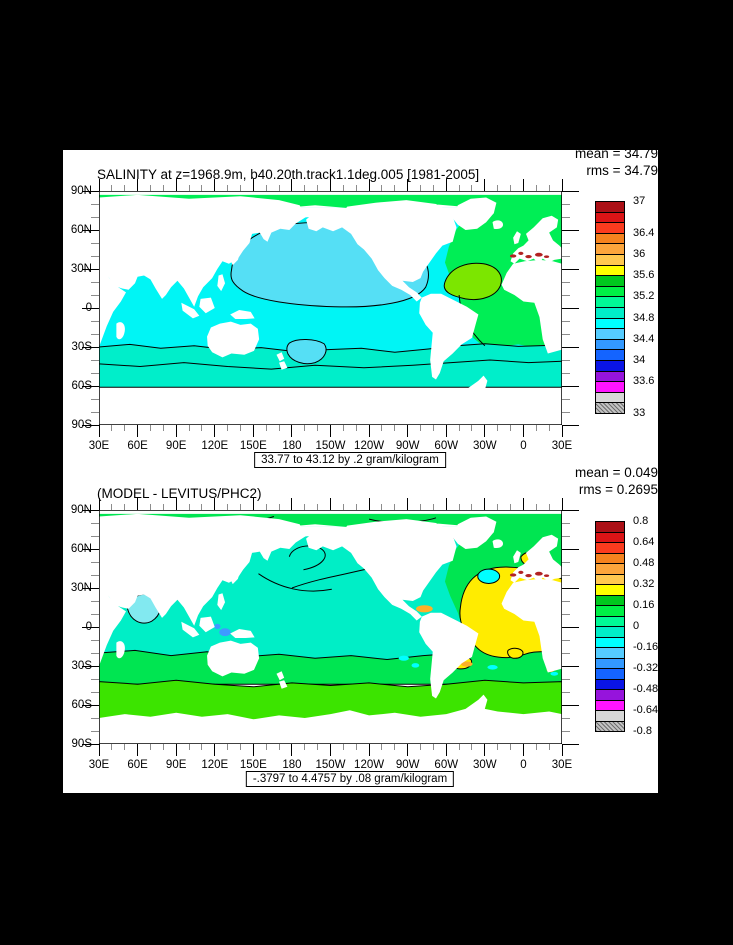 The width and height of the screenshot is (733, 945). Describe the element at coordinates (81, 425) in the screenshot. I see `lat-tick-label: 90S` at that location.